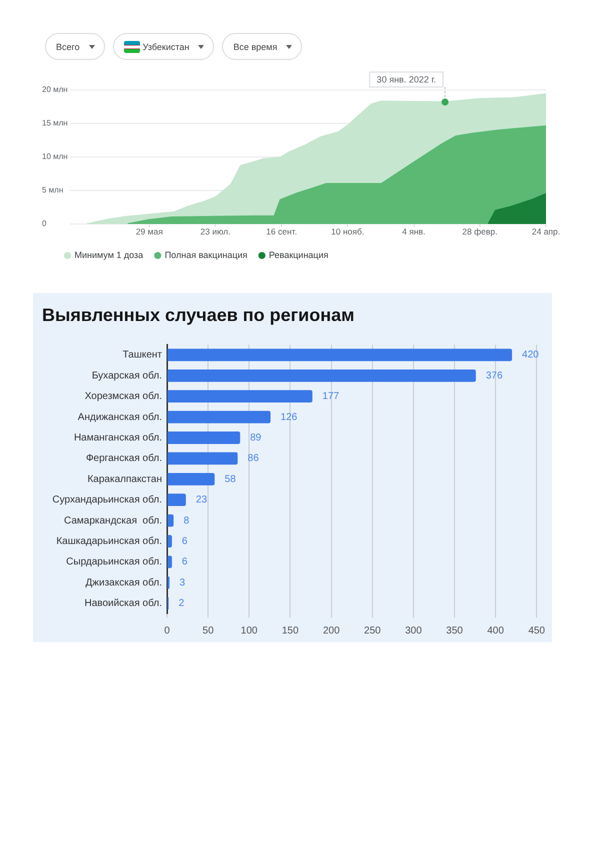 This screenshot has width=595, height=842. Describe the element at coordinates (198, 314) in the screenshot. I see `chart-title: Выявленных случаев по регионам` at that location.